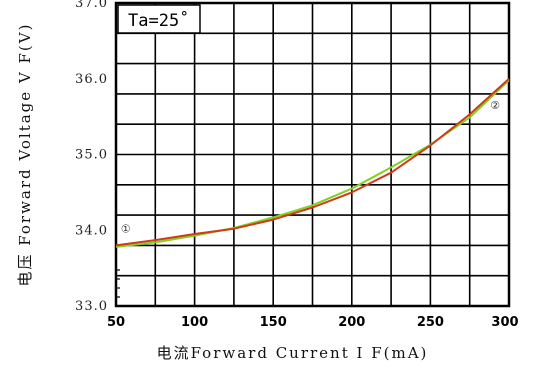 The image size is (541, 368). What do you see at coordinates (194, 322) in the screenshot?
I see `x-tick-label: 100` at bounding box center [194, 322].